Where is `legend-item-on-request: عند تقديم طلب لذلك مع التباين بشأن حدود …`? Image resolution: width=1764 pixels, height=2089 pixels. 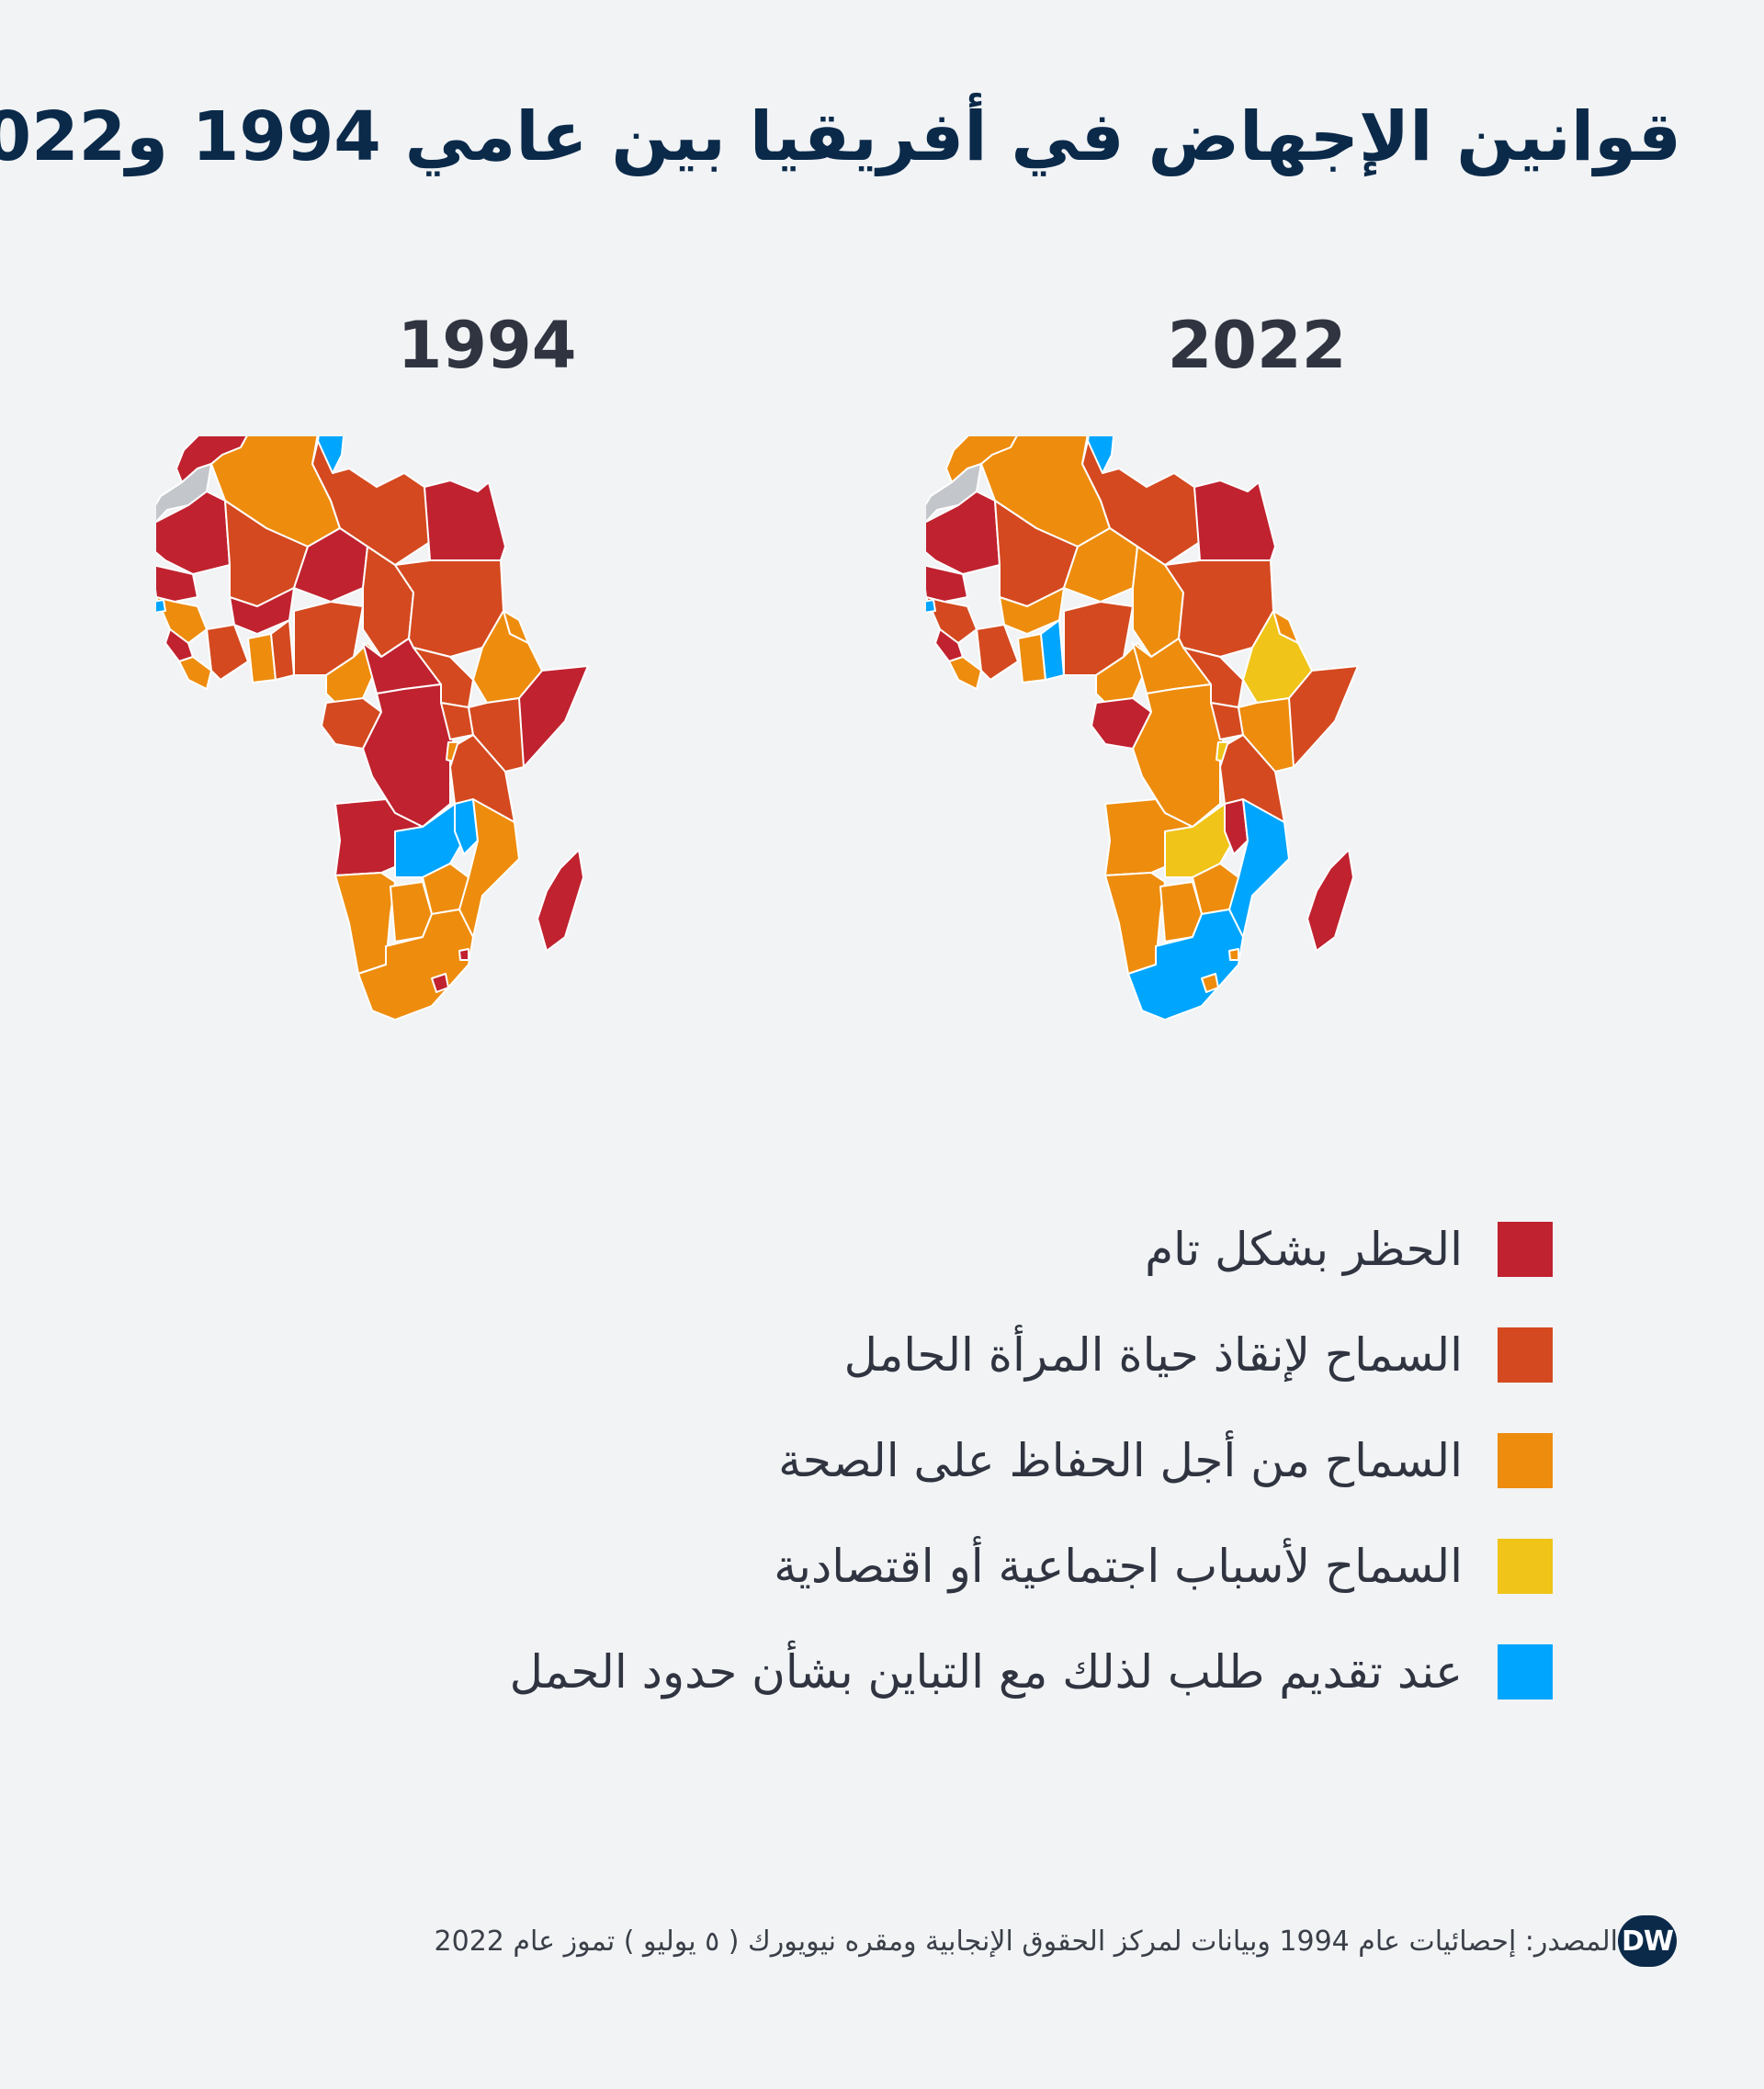
legend-item-on-request: عند تقديم طلب لذلك مع التباين بشأن حدود … is located at coordinates (864, 1671).